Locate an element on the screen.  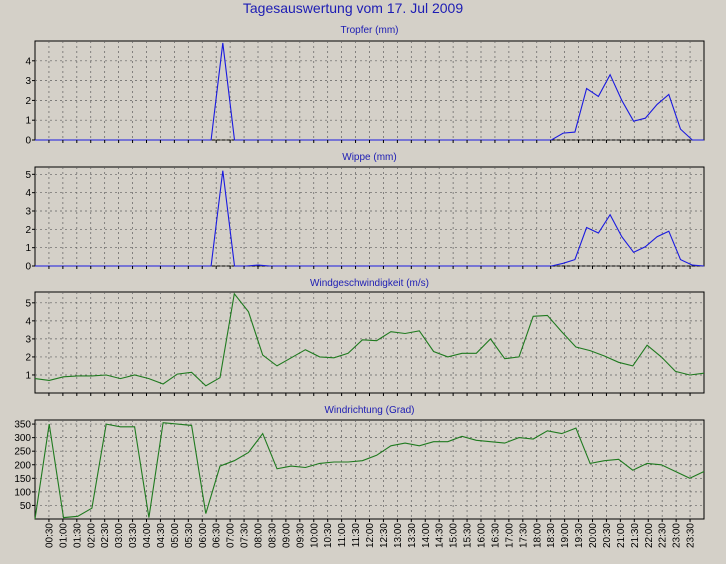
x-tick-label: 03:30 is located at coordinates (133, 535).